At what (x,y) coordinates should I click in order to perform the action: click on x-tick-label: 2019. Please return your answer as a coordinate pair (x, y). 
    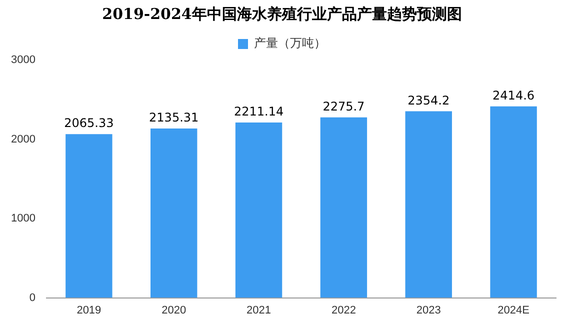
    Looking at the image, I should click on (89, 310).